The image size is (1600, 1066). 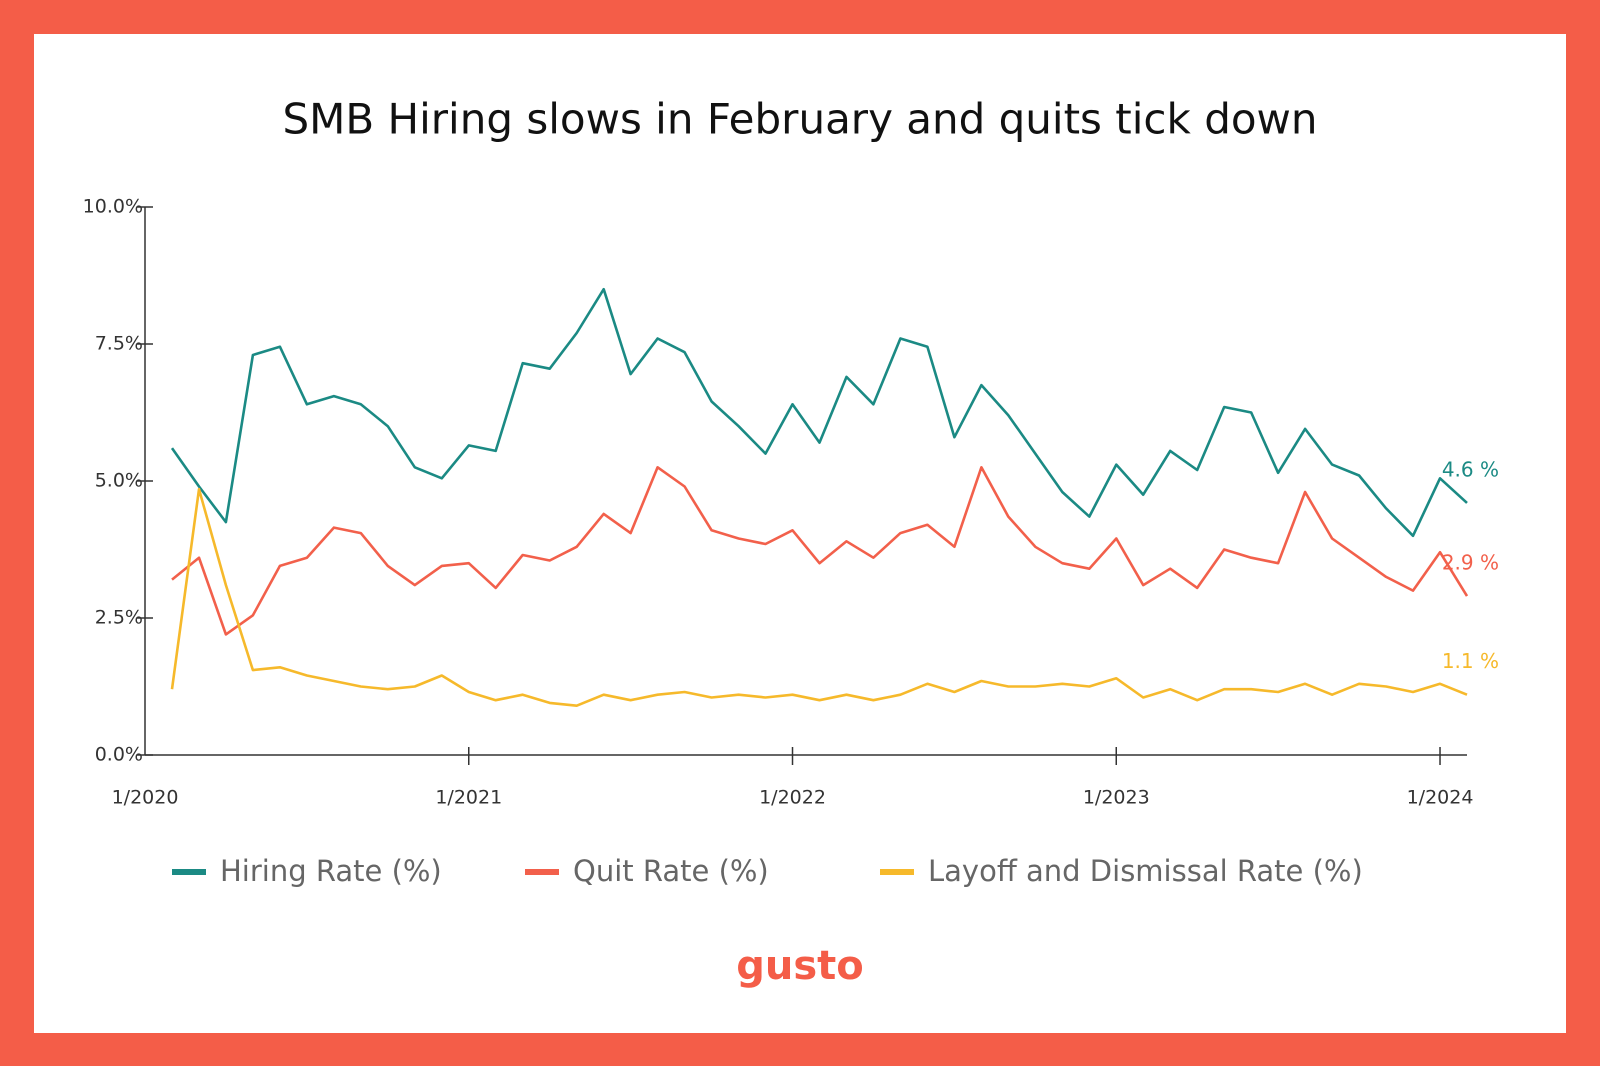 What do you see at coordinates (792, 798) in the screenshot?
I see `x-tick-label: 1/2022` at bounding box center [792, 798].